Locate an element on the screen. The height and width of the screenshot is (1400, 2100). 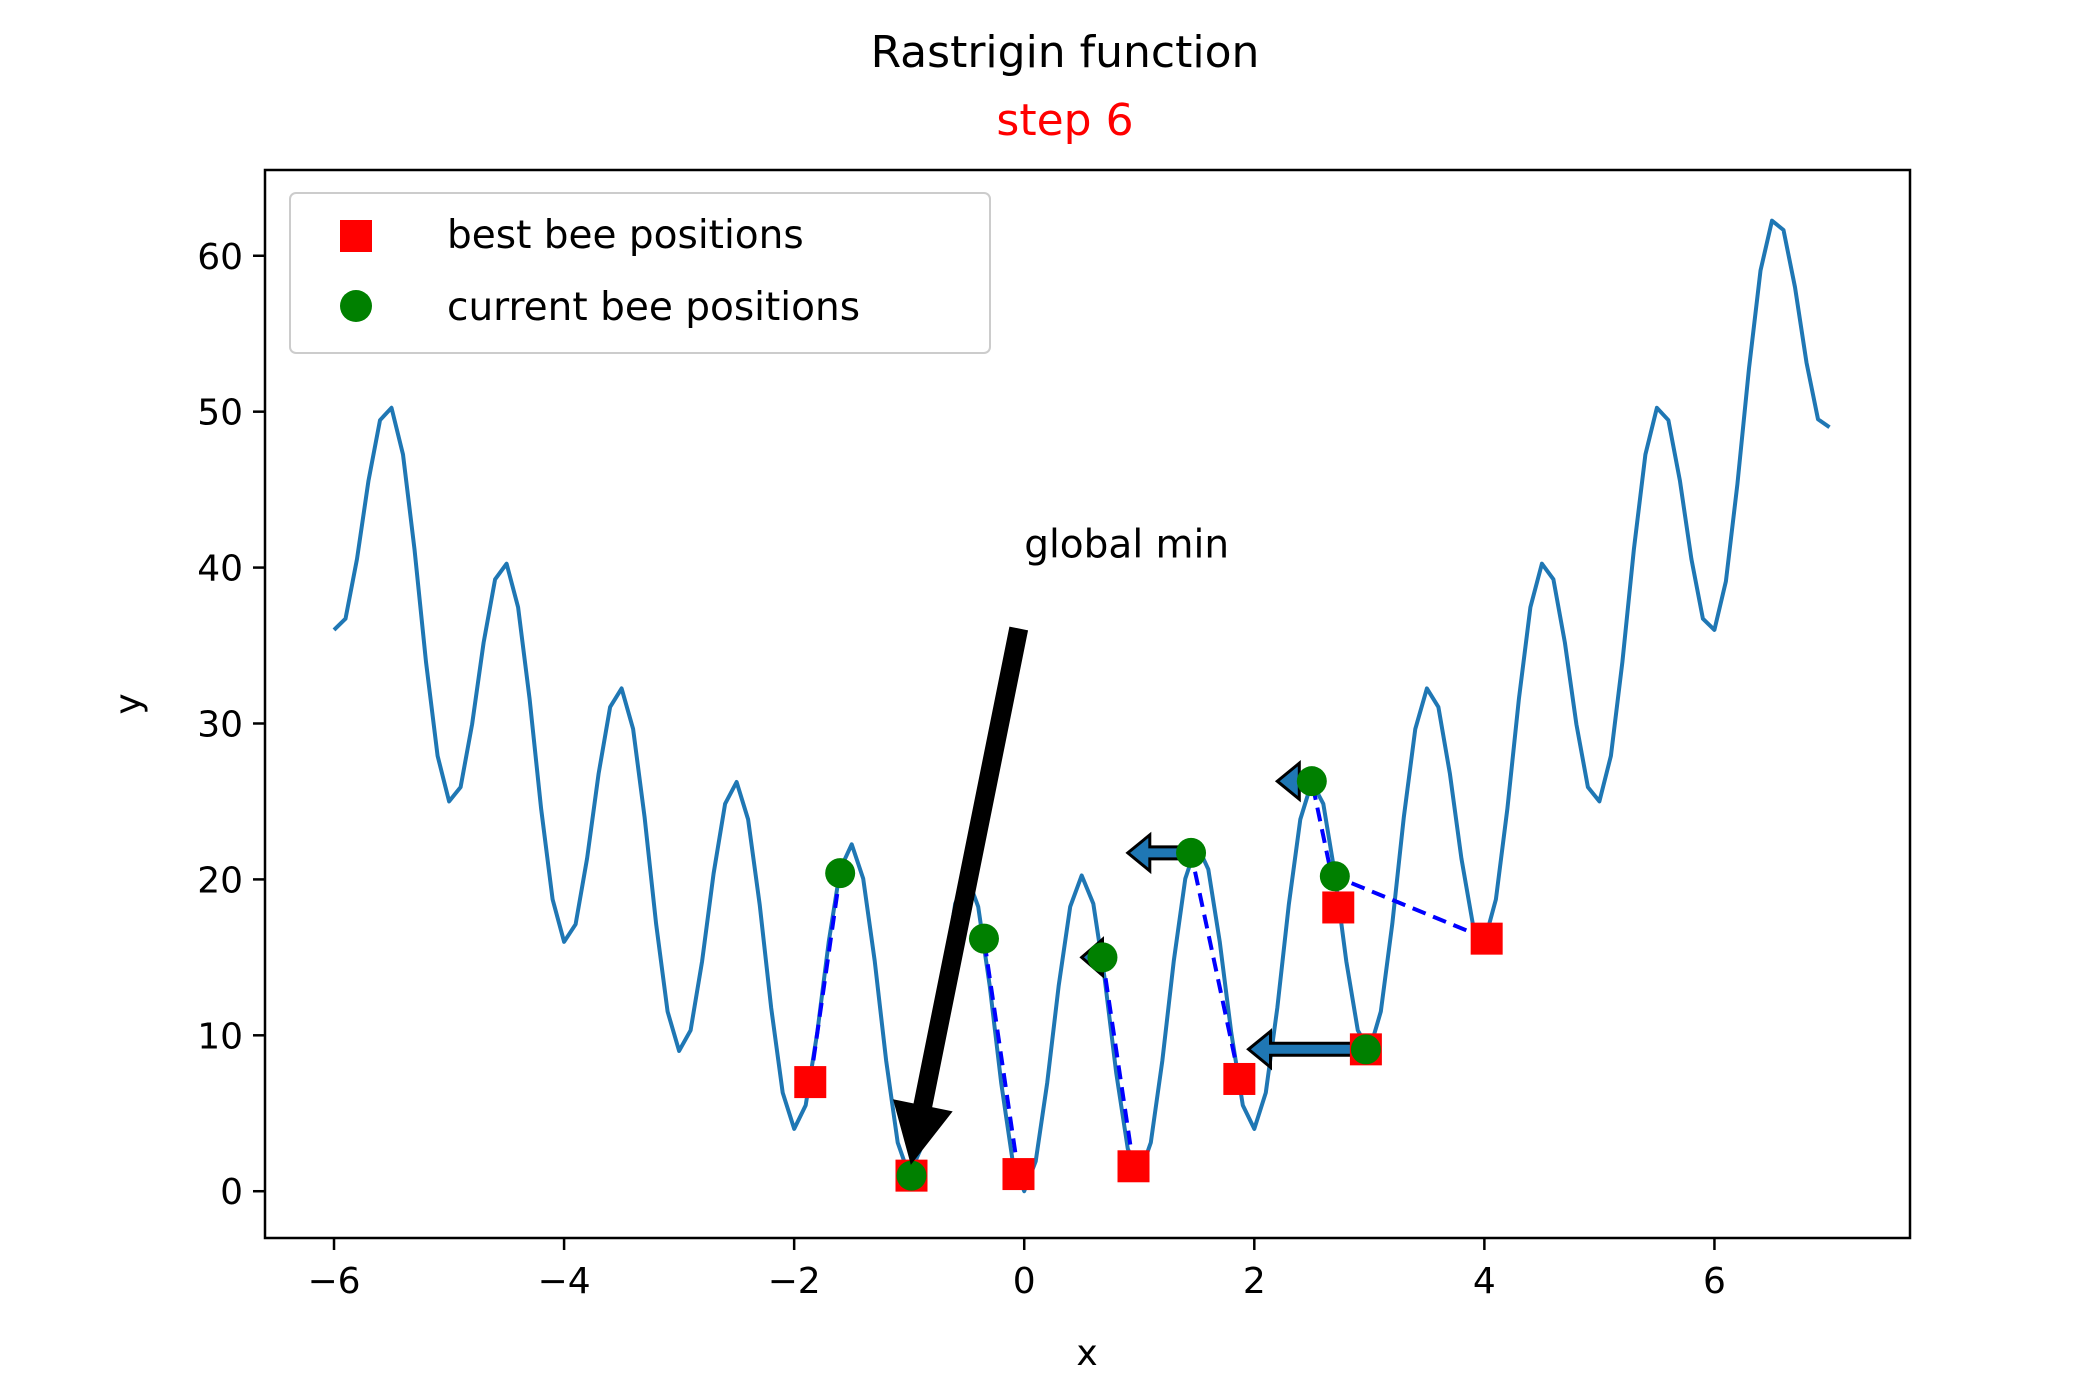
legend-label-best: best bee positions is located at coordinates (625, 235).